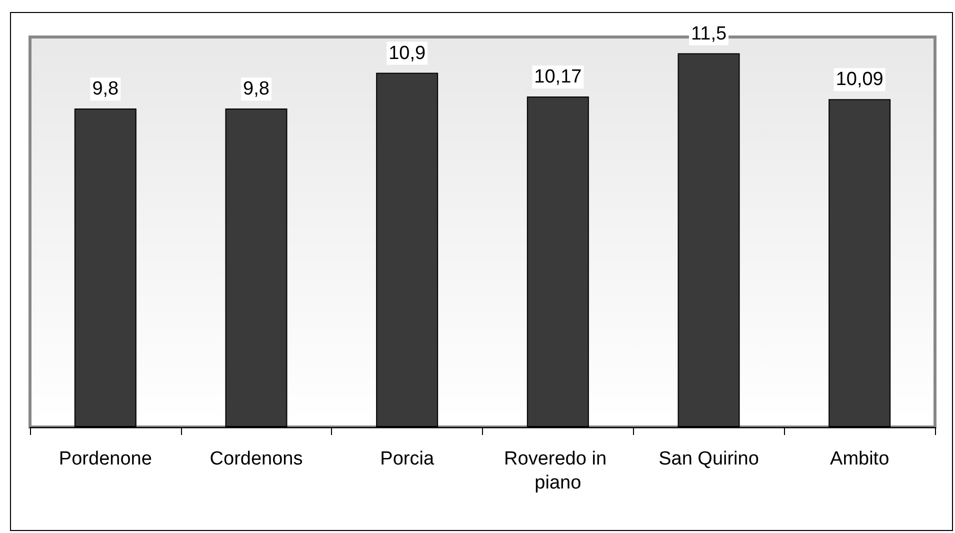 The height and width of the screenshot is (533, 955). I want to click on x-tick-label: San Quirino, so click(708, 459).